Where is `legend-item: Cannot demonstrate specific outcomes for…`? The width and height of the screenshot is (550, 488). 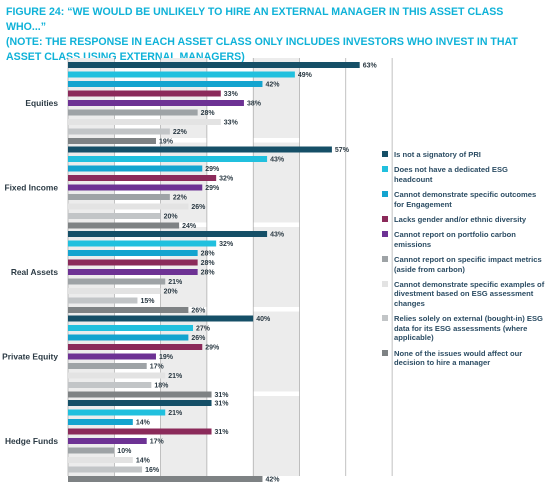
legend-item: Cannot demonstrate specific outcomes for… is located at coordinates (464, 199).